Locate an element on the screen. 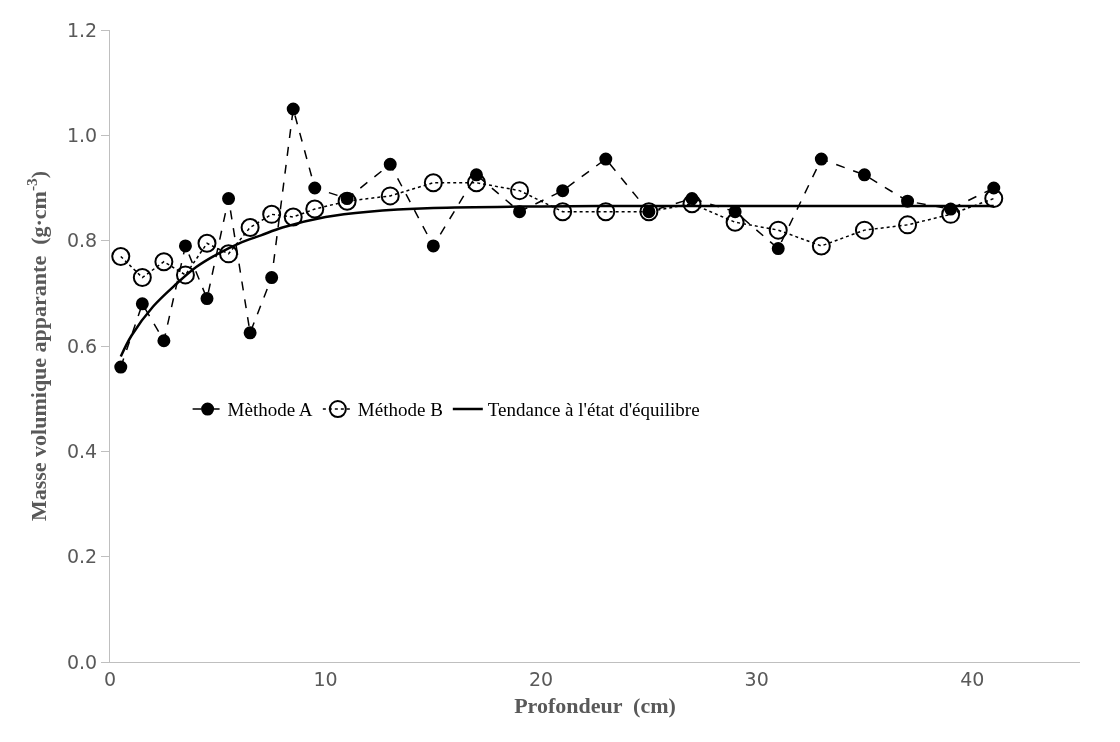 The height and width of the screenshot is (742, 1120). y-tick-label: 0.4 is located at coordinates (82, 450).